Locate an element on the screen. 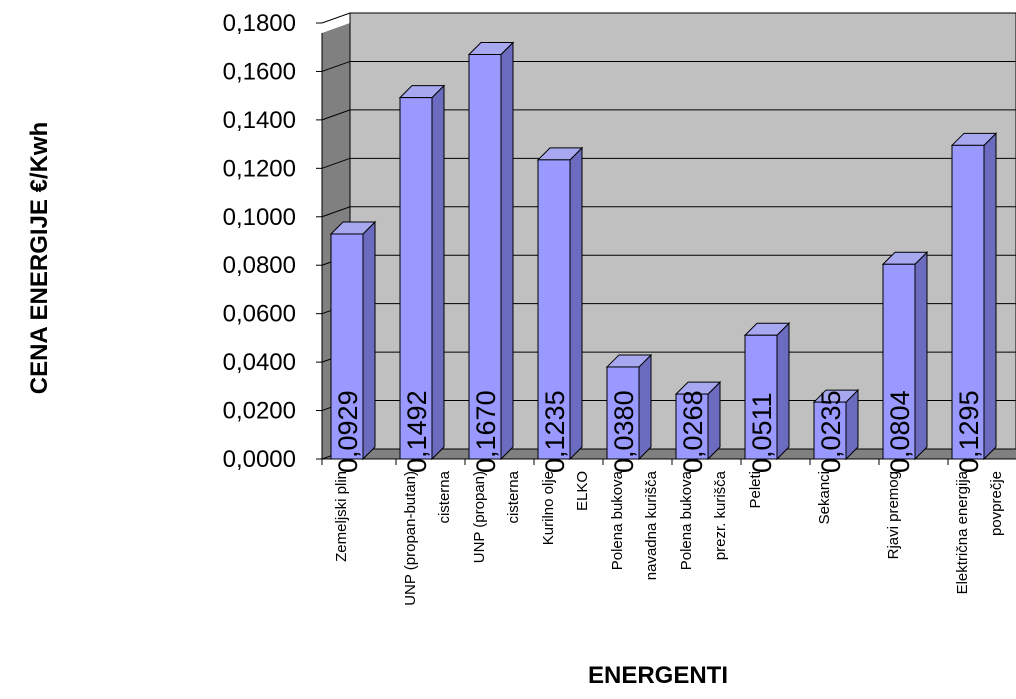 Image resolution: width=1016 pixels, height=699 pixels. y-tick-label: 0,1600 is located at coordinates (259, 71).